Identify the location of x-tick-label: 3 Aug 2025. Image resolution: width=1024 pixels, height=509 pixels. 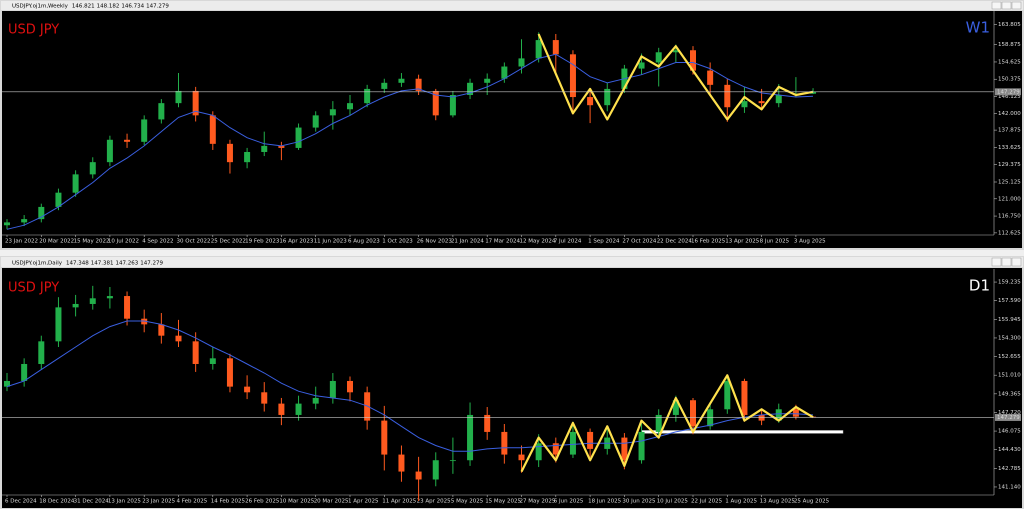
(810, 242).